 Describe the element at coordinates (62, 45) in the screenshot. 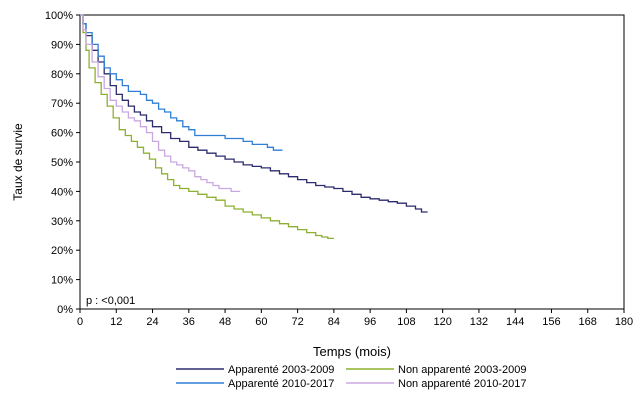

I see `y-tick-label: 90%` at that location.